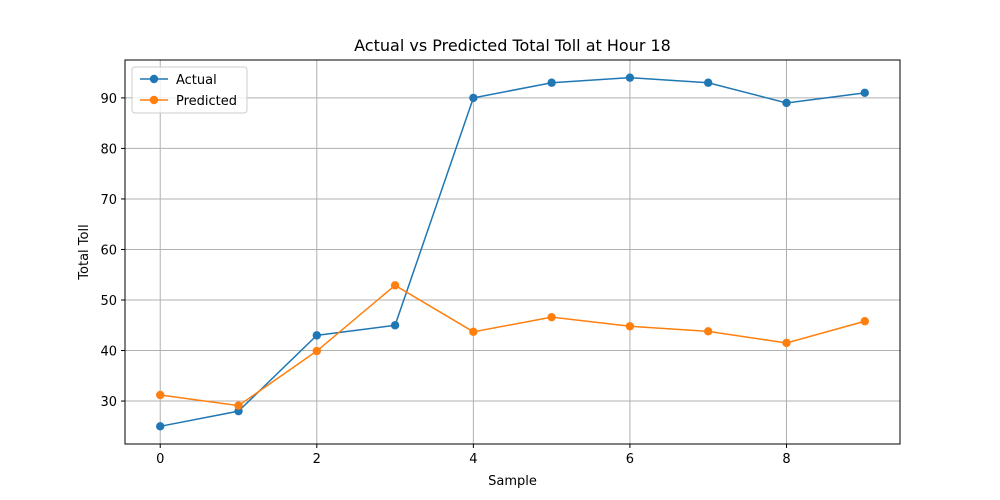 The height and width of the screenshot is (500, 1000). What do you see at coordinates (108, 250) in the screenshot?
I see `y-tick-label: 60` at bounding box center [108, 250].